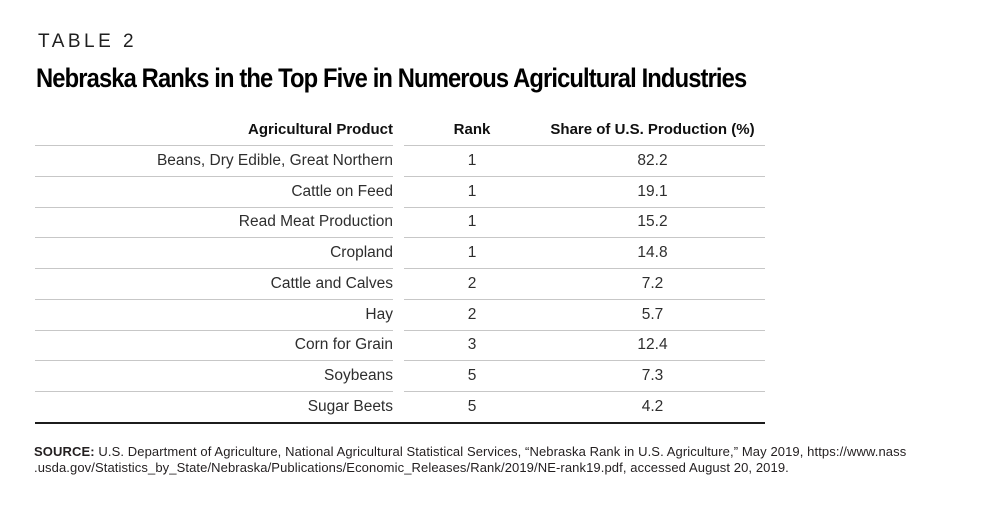  What do you see at coordinates (652, 129) in the screenshot?
I see `col-header-share: Share of U.S. Production (%)` at bounding box center [652, 129].